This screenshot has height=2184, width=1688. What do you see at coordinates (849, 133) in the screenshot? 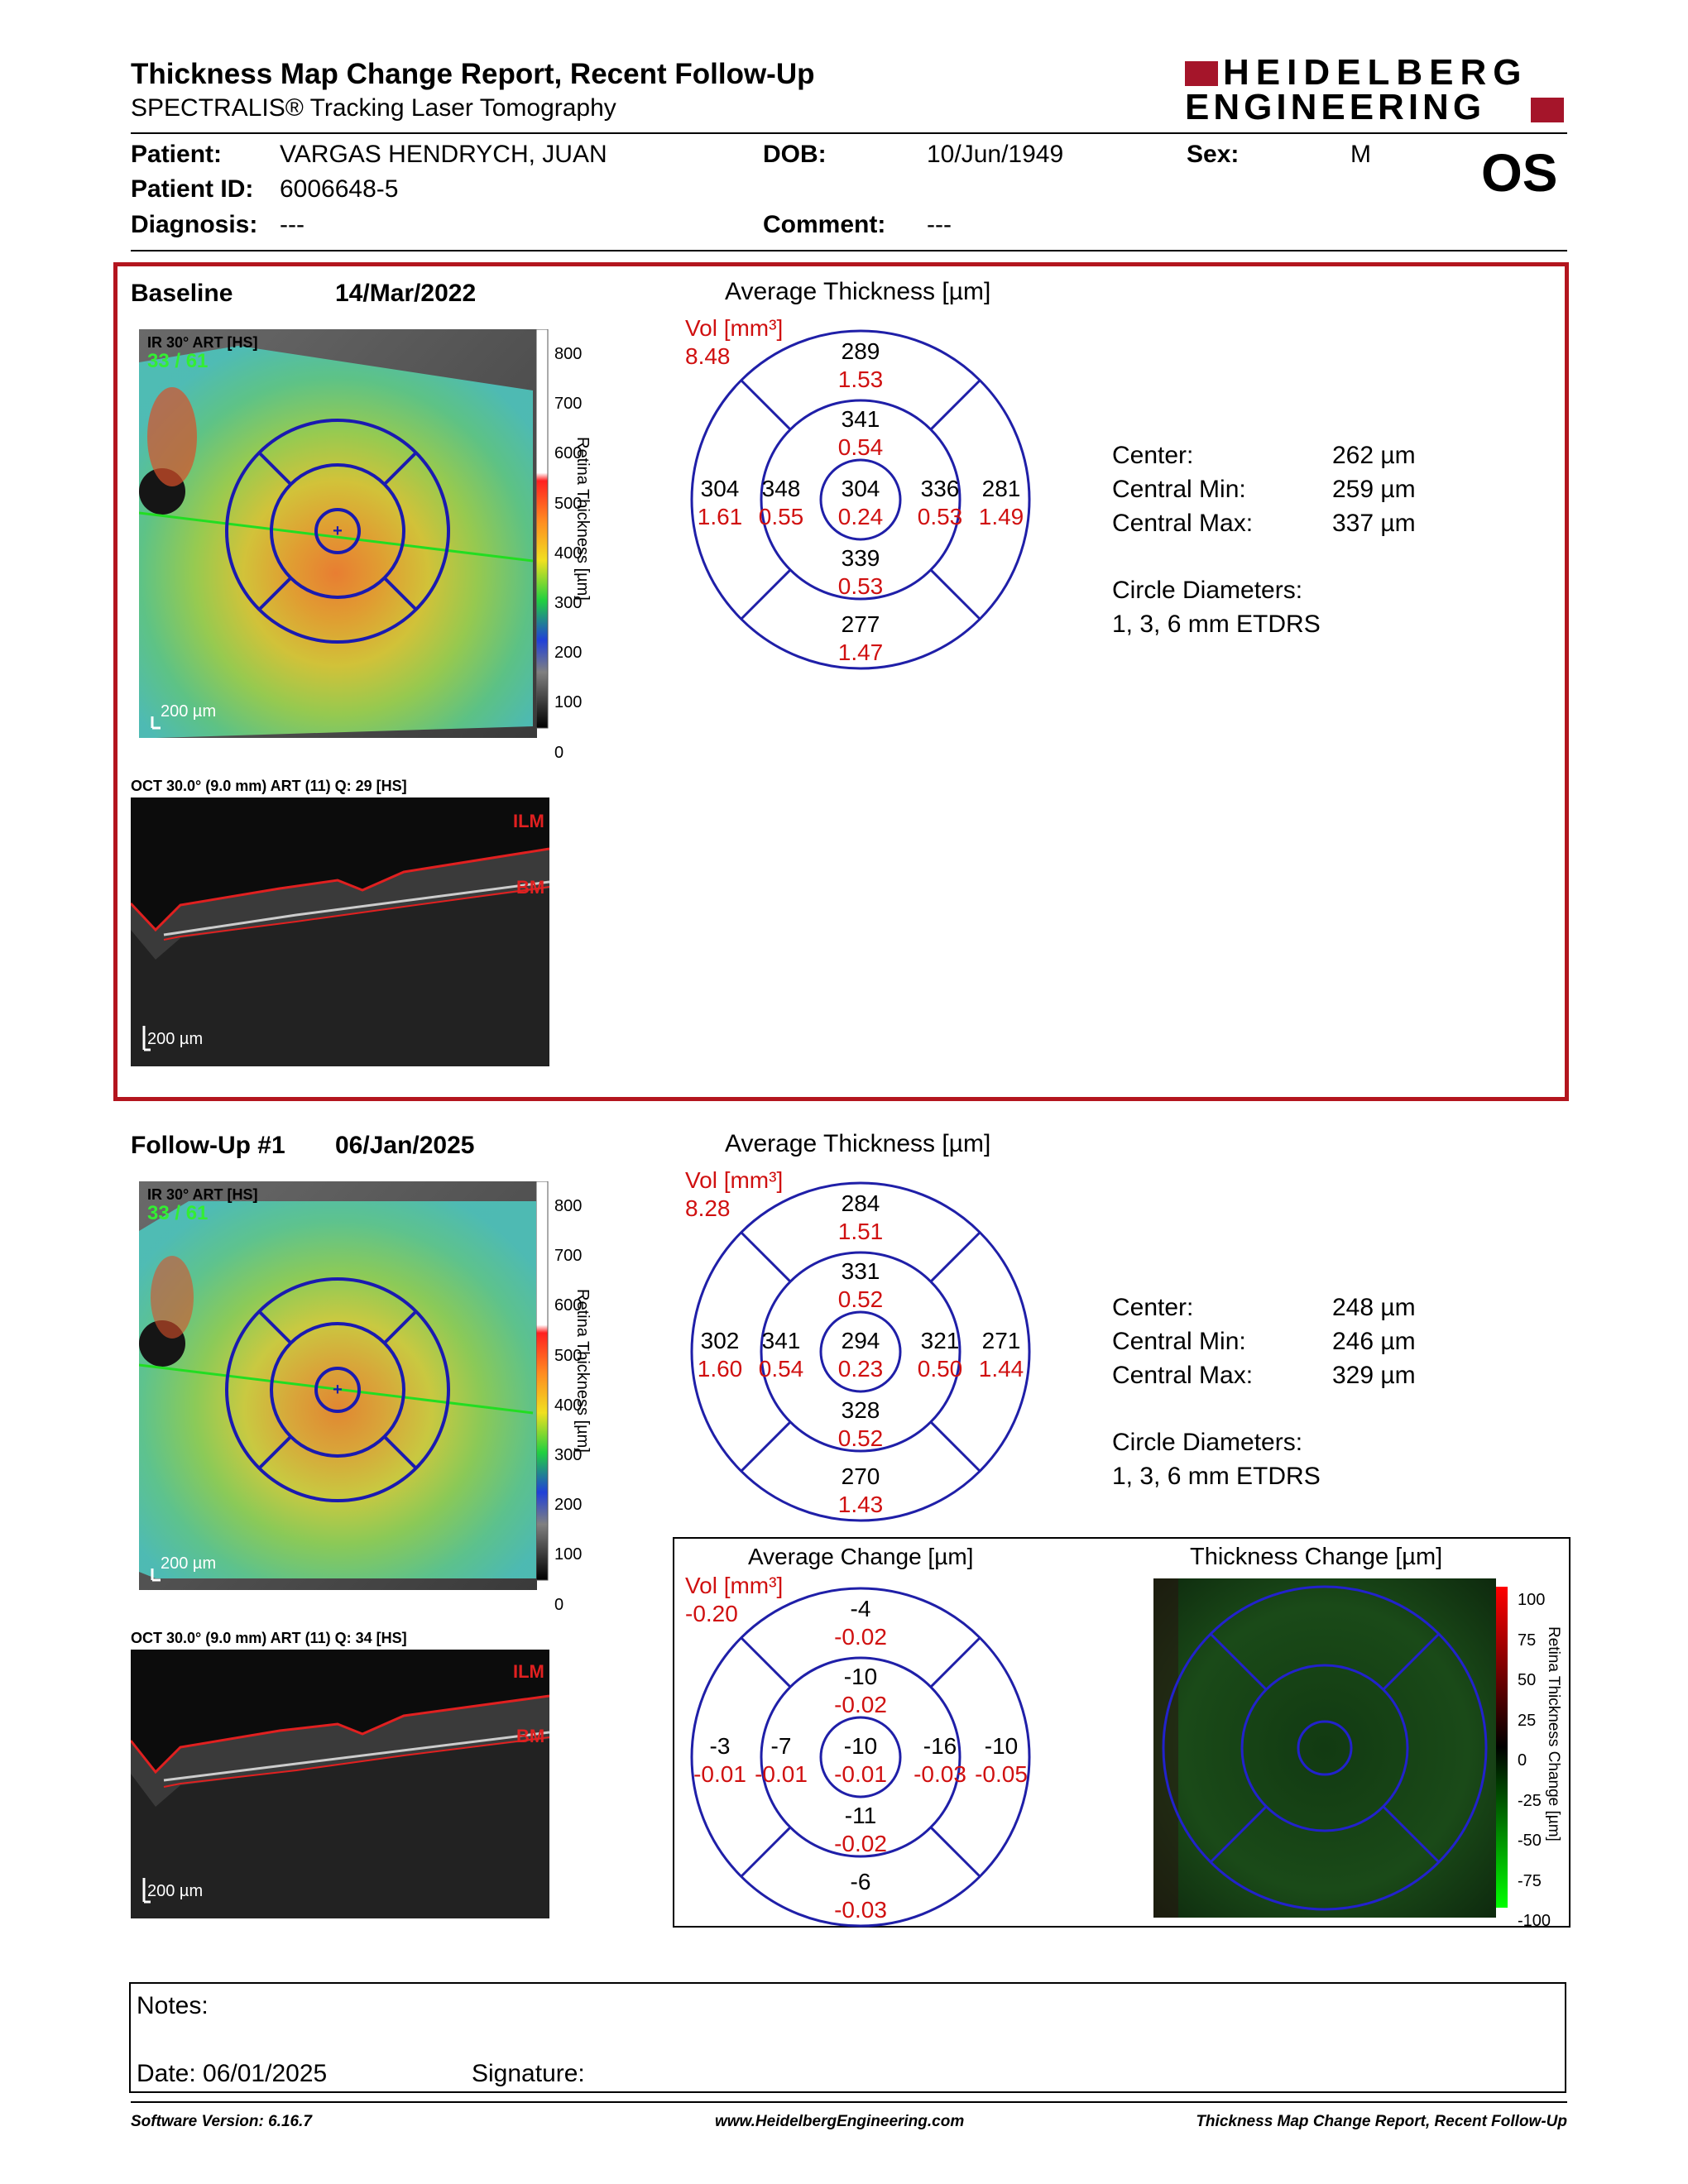
I see `header-rule` at bounding box center [849, 133].